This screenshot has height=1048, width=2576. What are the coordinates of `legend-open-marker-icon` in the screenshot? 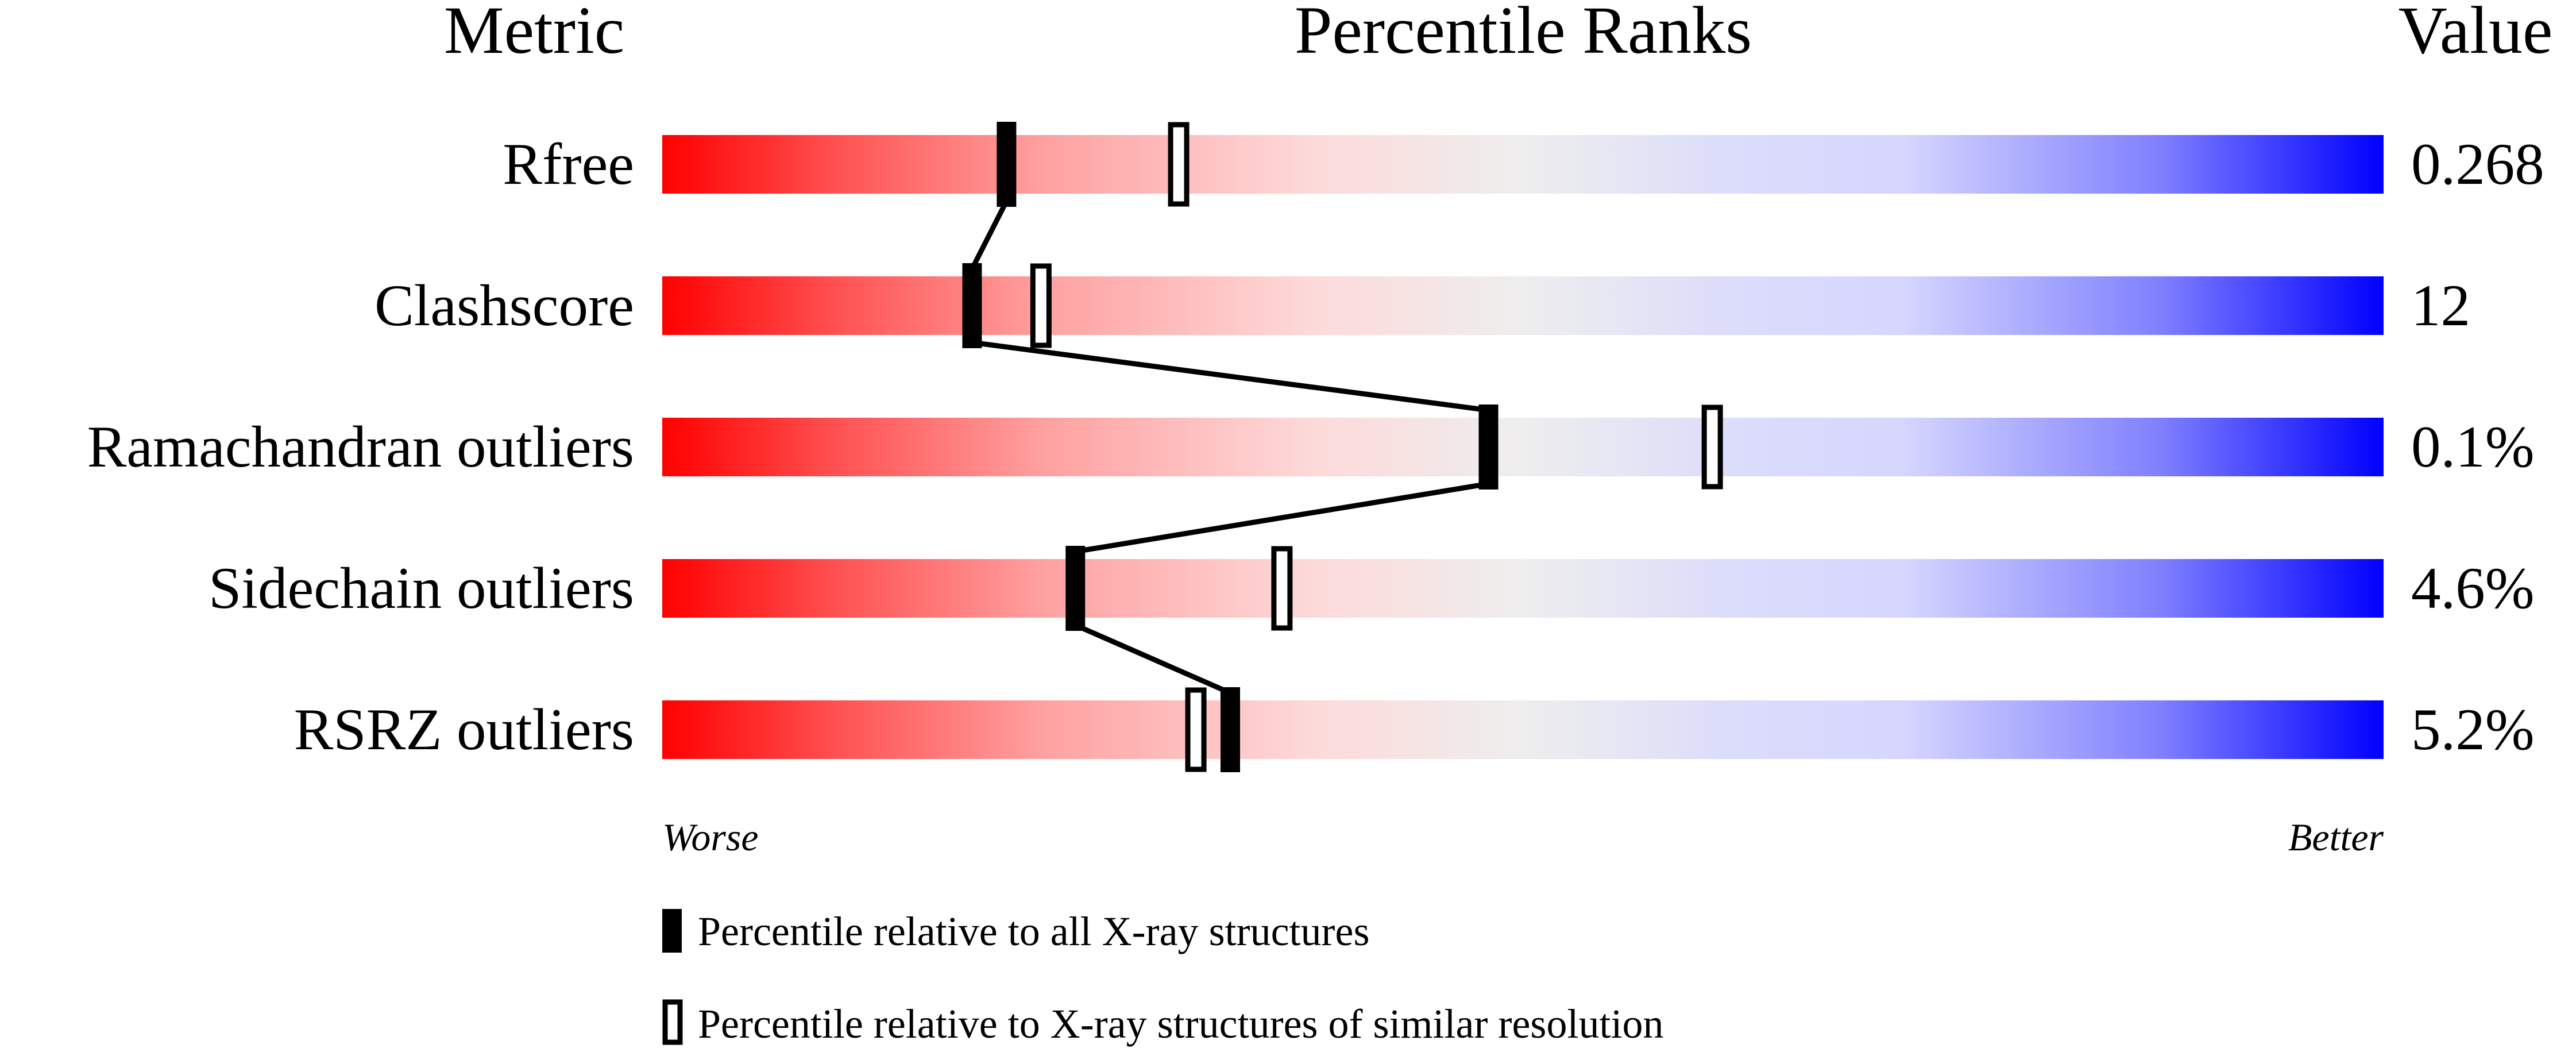 It's located at (672, 1022).